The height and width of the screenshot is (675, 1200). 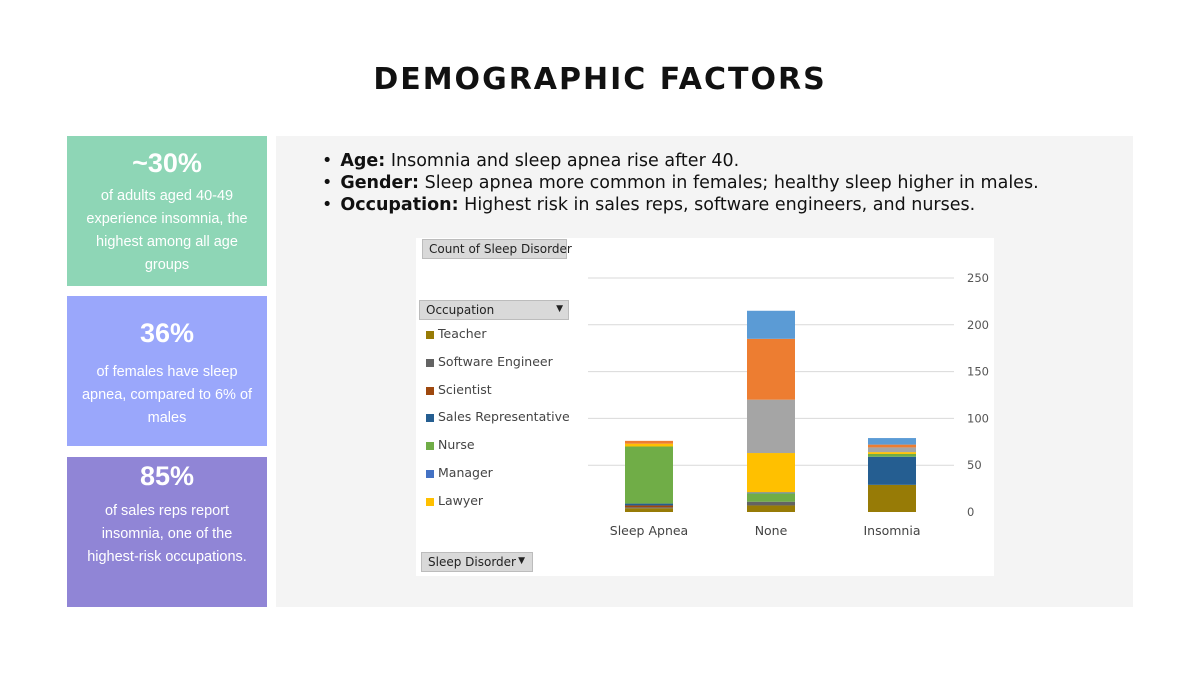 I want to click on values-field-button: Count of Sleep Disorder, so click(x=497, y=249).